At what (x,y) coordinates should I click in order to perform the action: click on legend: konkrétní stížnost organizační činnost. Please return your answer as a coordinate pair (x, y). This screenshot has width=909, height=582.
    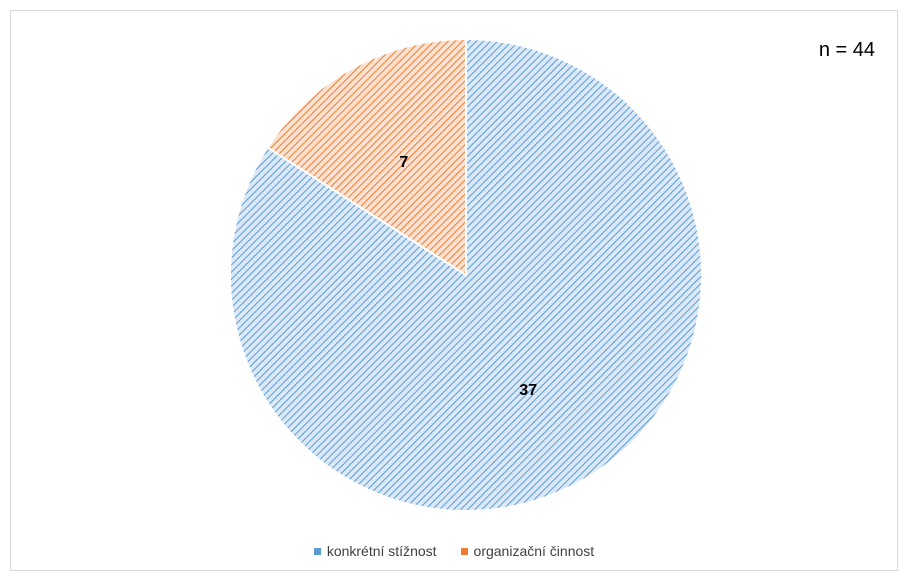
    Looking at the image, I should click on (454, 551).